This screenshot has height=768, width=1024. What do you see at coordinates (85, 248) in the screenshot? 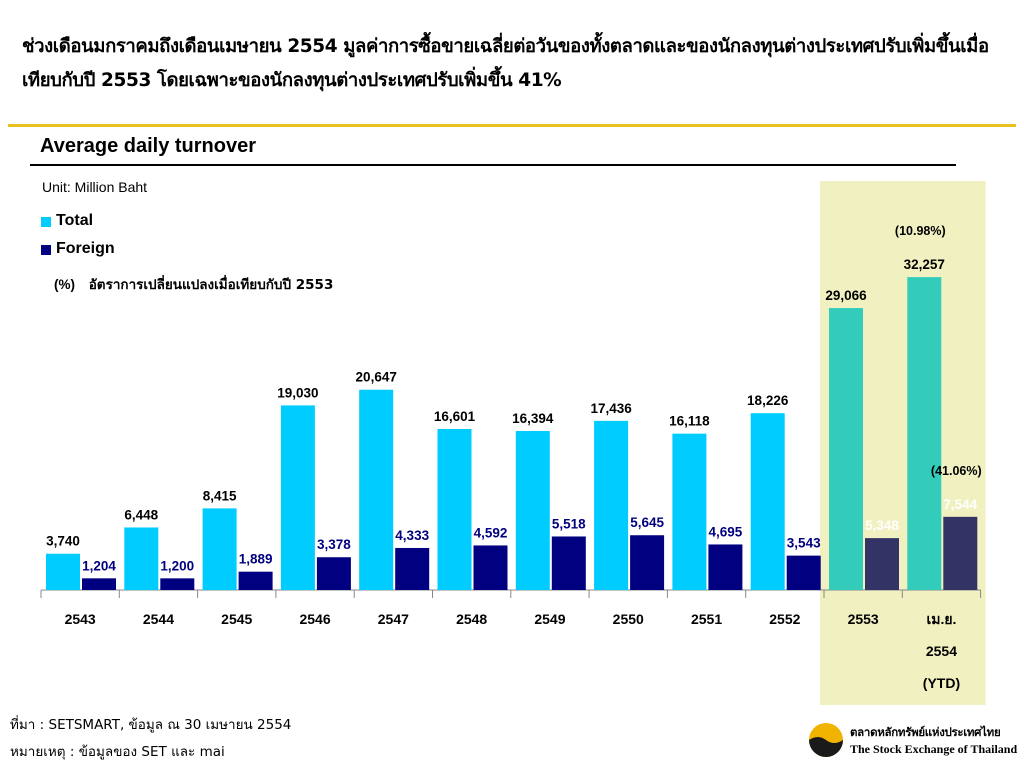
I see `legend-foreign-label: Foreign` at bounding box center [85, 248].